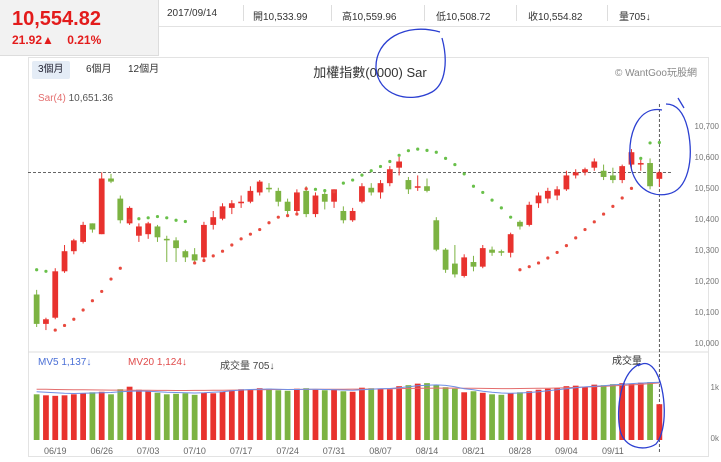 Image resolution: width=721 pixels, height=462 pixels. I want to click on volume-axis-label: 成交量, so click(627, 361).